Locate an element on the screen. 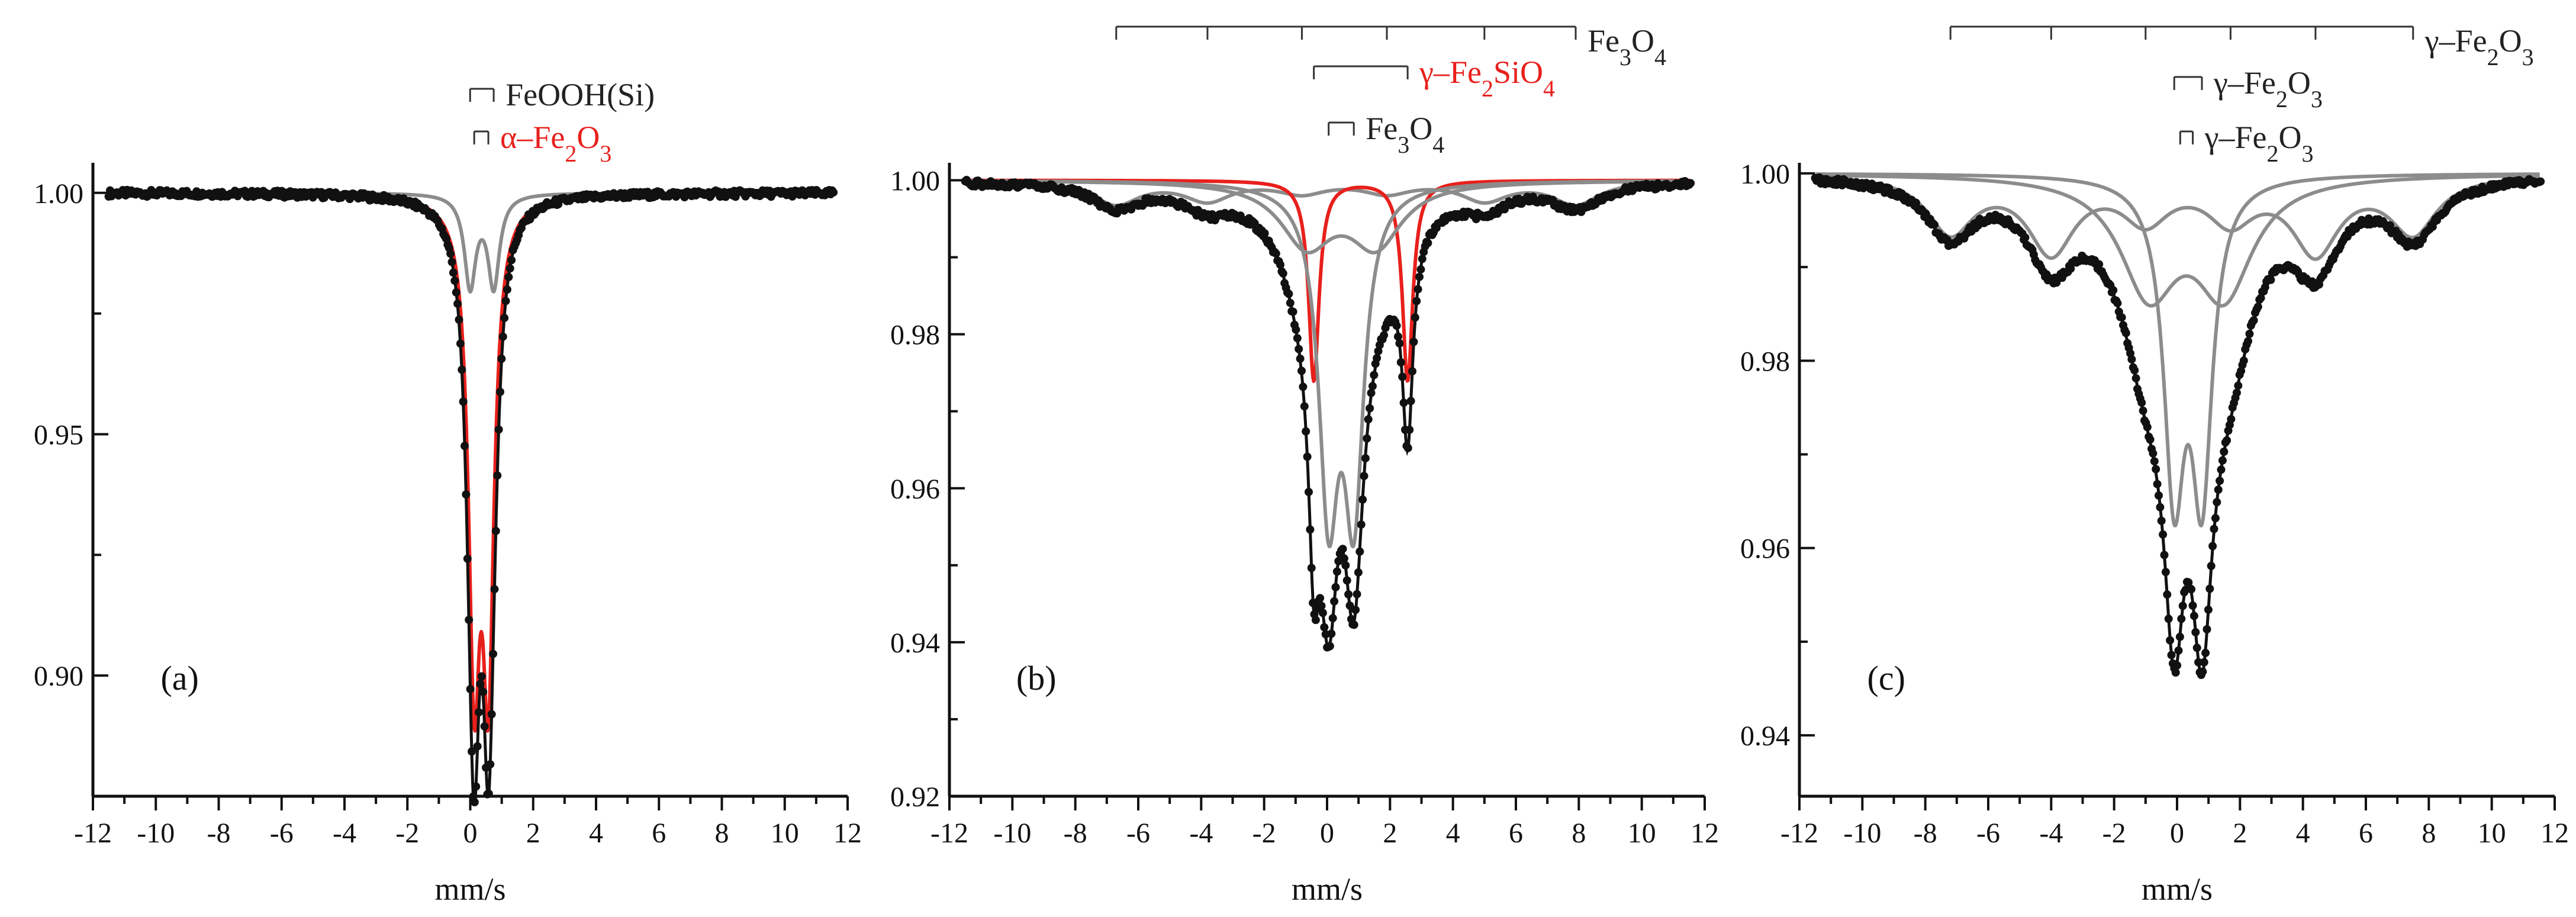  annotation-label: γ–Fe2SiO4 is located at coordinates (1487, 78).